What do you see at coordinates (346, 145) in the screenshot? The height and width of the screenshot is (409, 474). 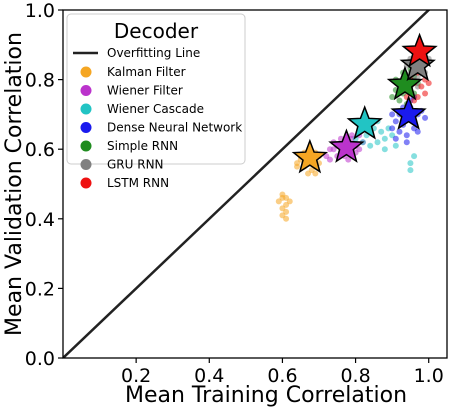 I see `mean-star-wiener-filter` at bounding box center [346, 145].